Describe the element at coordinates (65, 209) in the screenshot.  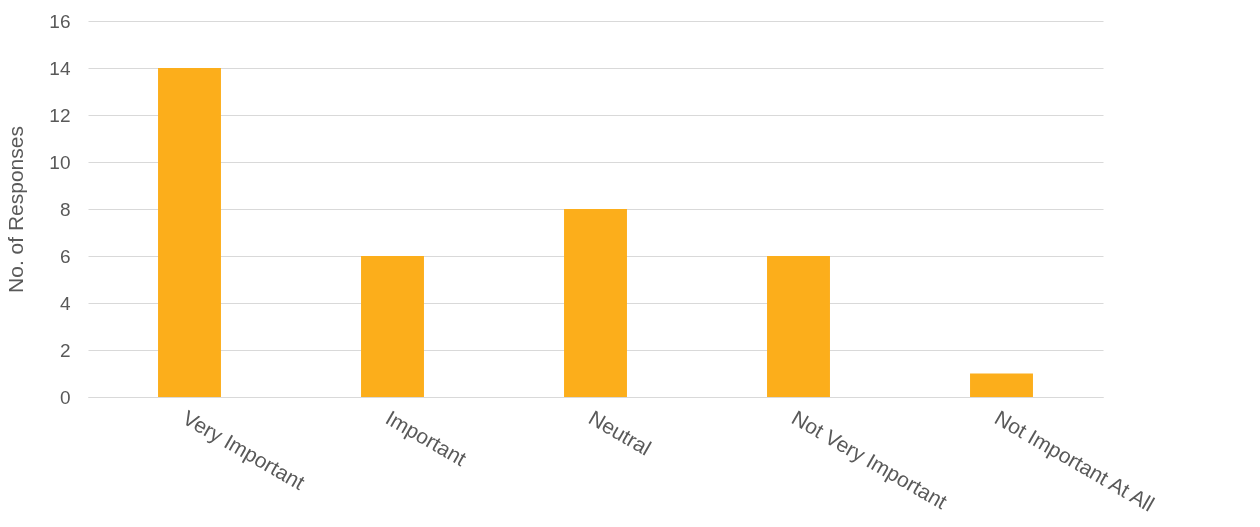
I see `y-tick-label: 8` at that location.